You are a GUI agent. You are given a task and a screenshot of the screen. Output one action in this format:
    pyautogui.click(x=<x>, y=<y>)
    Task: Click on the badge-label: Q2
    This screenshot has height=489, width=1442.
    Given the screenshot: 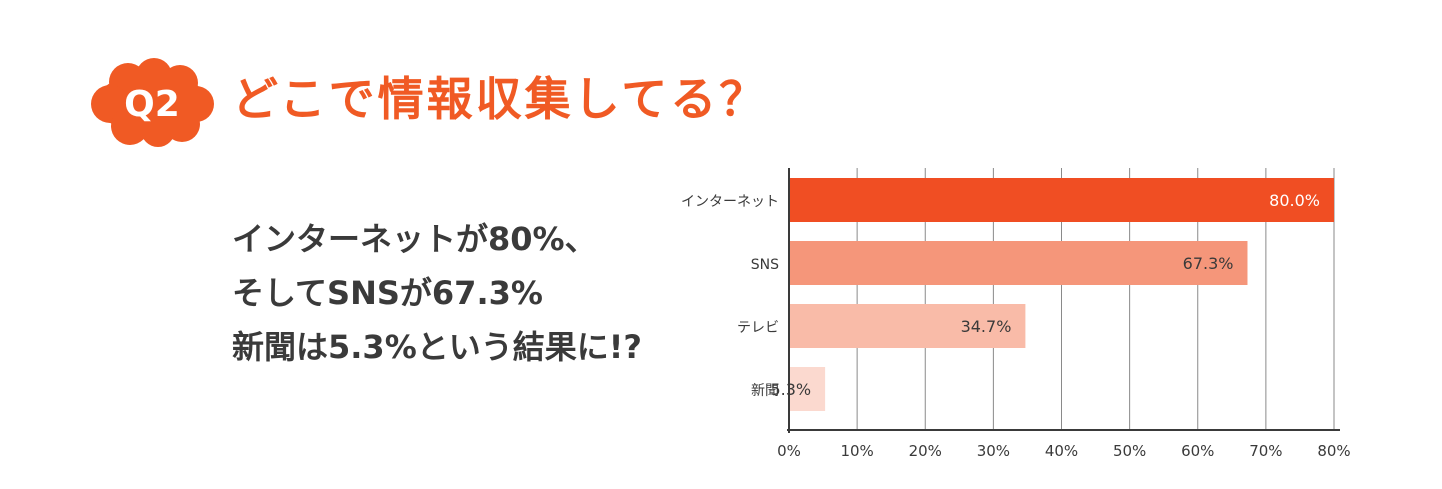 What is the action you would take?
    pyautogui.click(x=152, y=104)
    